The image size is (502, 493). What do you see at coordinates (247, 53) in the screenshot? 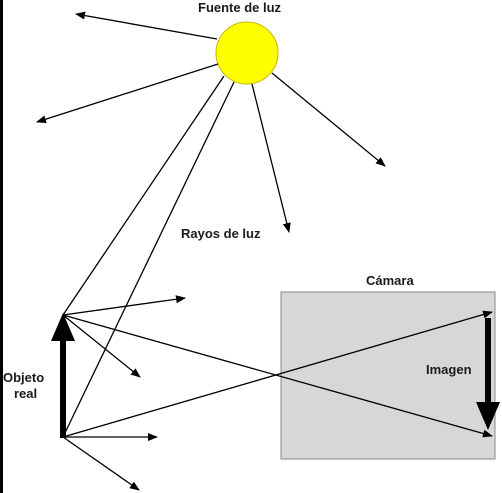
I see `sun-light-source` at bounding box center [247, 53].